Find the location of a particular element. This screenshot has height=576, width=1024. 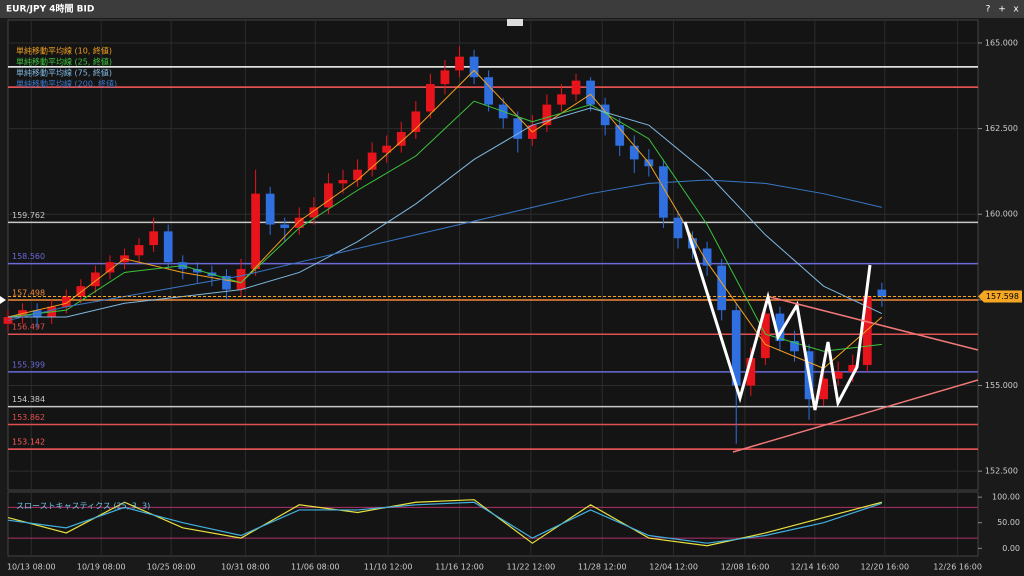

x-tick-label: 10/13 08:00 is located at coordinates (31, 567).